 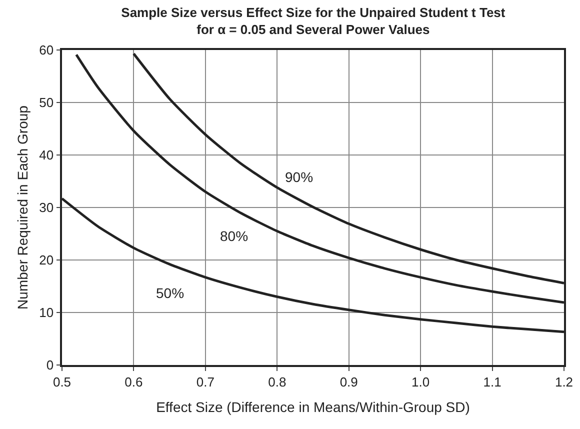 I want to click on annotation: 90%, so click(x=299, y=177).